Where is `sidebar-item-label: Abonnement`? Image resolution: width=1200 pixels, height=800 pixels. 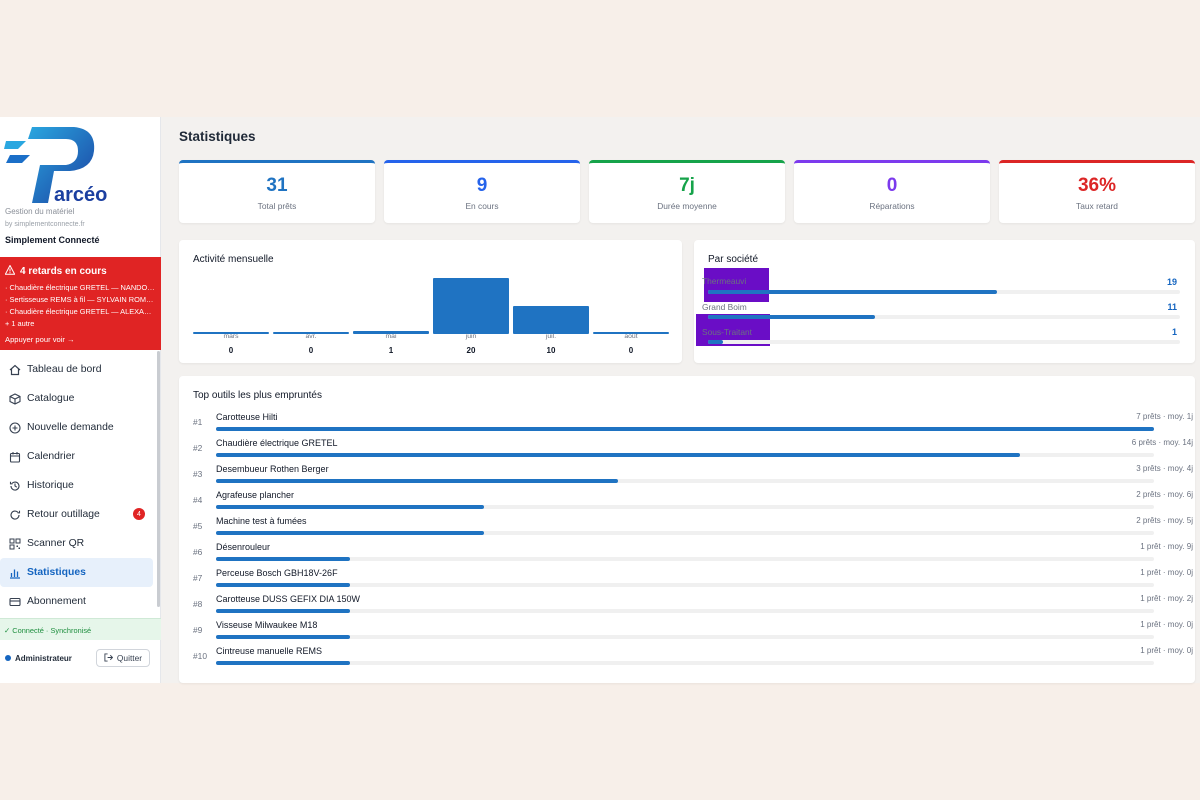 sidebar-item-label: Abonnement is located at coordinates (56, 601).